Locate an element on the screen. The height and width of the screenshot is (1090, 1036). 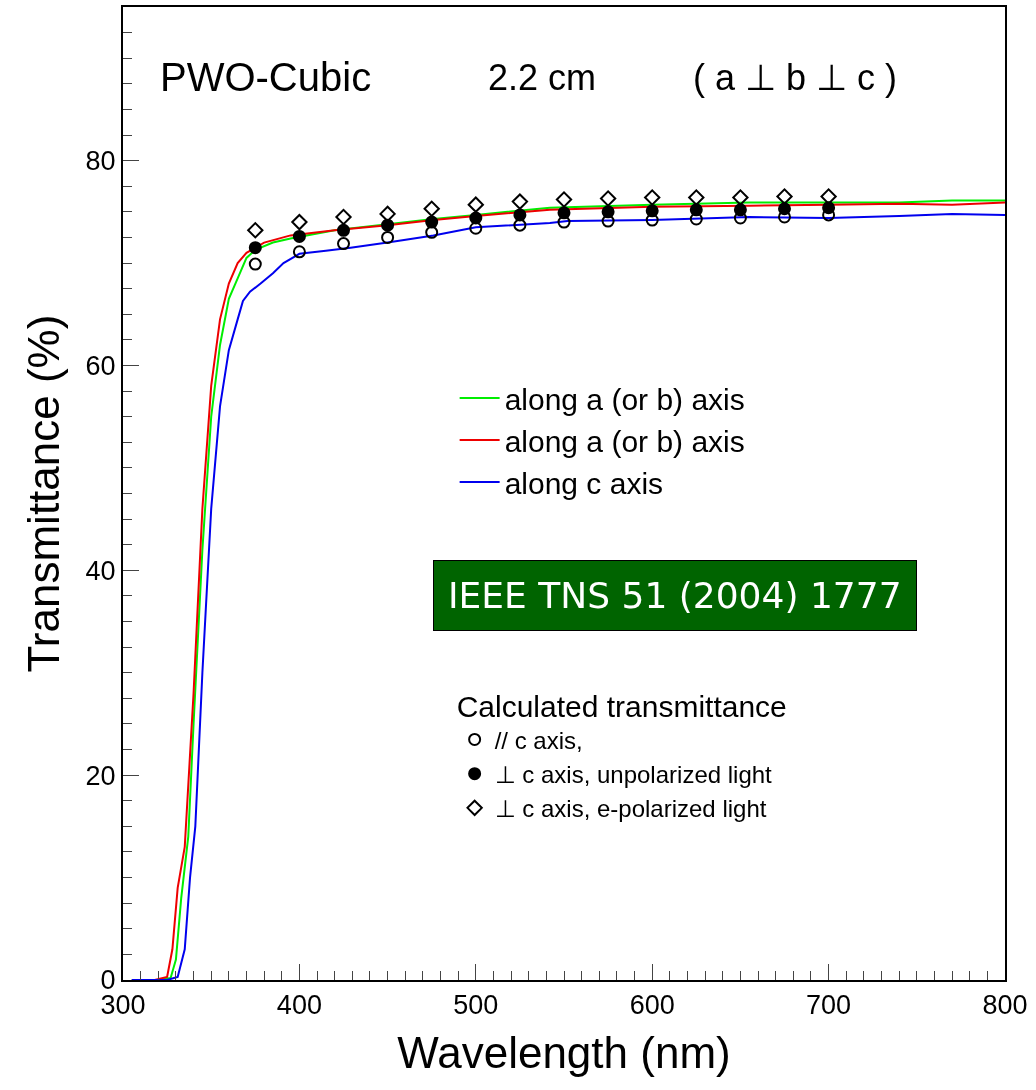
x-tick-label: 800 is located at coordinates (1005, 1005).